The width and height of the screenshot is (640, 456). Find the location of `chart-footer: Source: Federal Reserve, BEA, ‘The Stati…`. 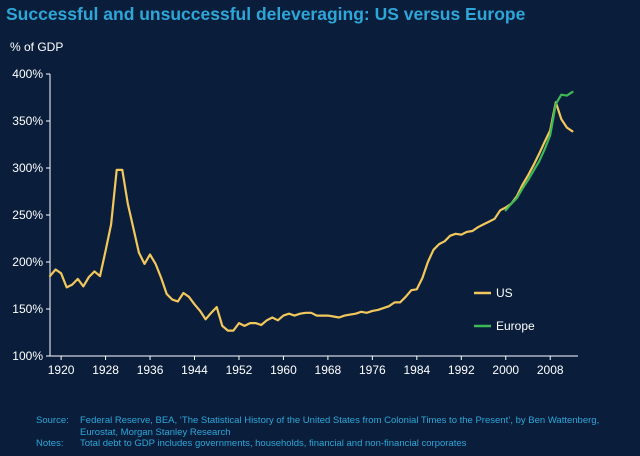

chart-footer: Source: Federal Reserve, BEA, ‘The Stati… is located at coordinates (336, 432).